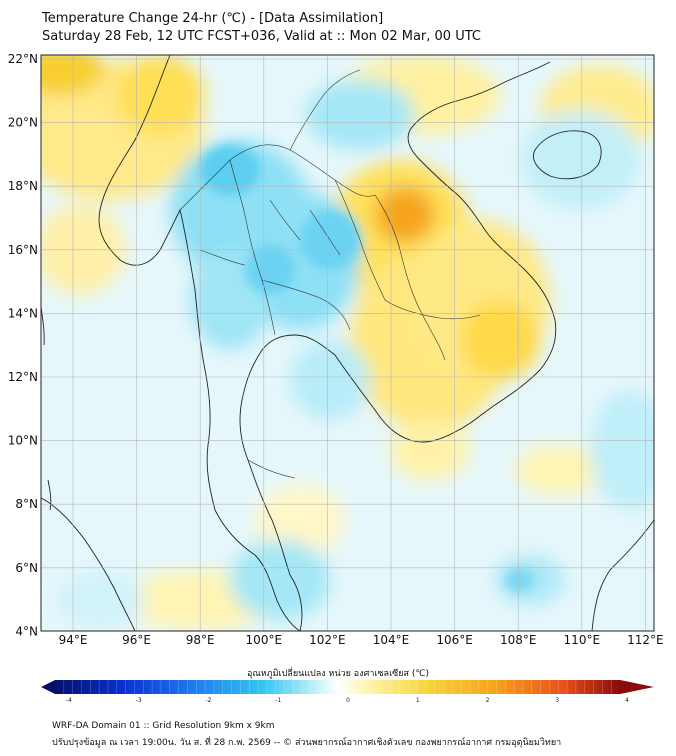 The height and width of the screenshot is (756, 676). I want to click on latitude-axis: 22°N 20°N 18°N 16°N 14°N 12°N 10°N 8°N 6°N 4°N, so click(23, 345).